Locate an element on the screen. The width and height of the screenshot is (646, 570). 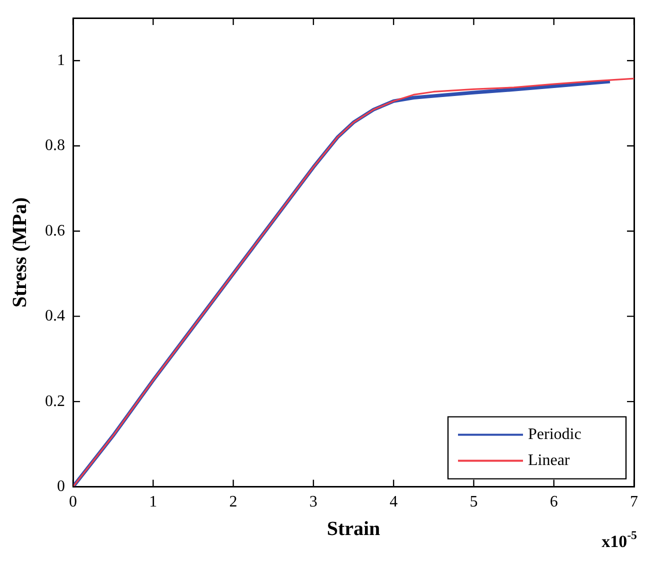
x-tick-label: 5 is located at coordinates (474, 502).